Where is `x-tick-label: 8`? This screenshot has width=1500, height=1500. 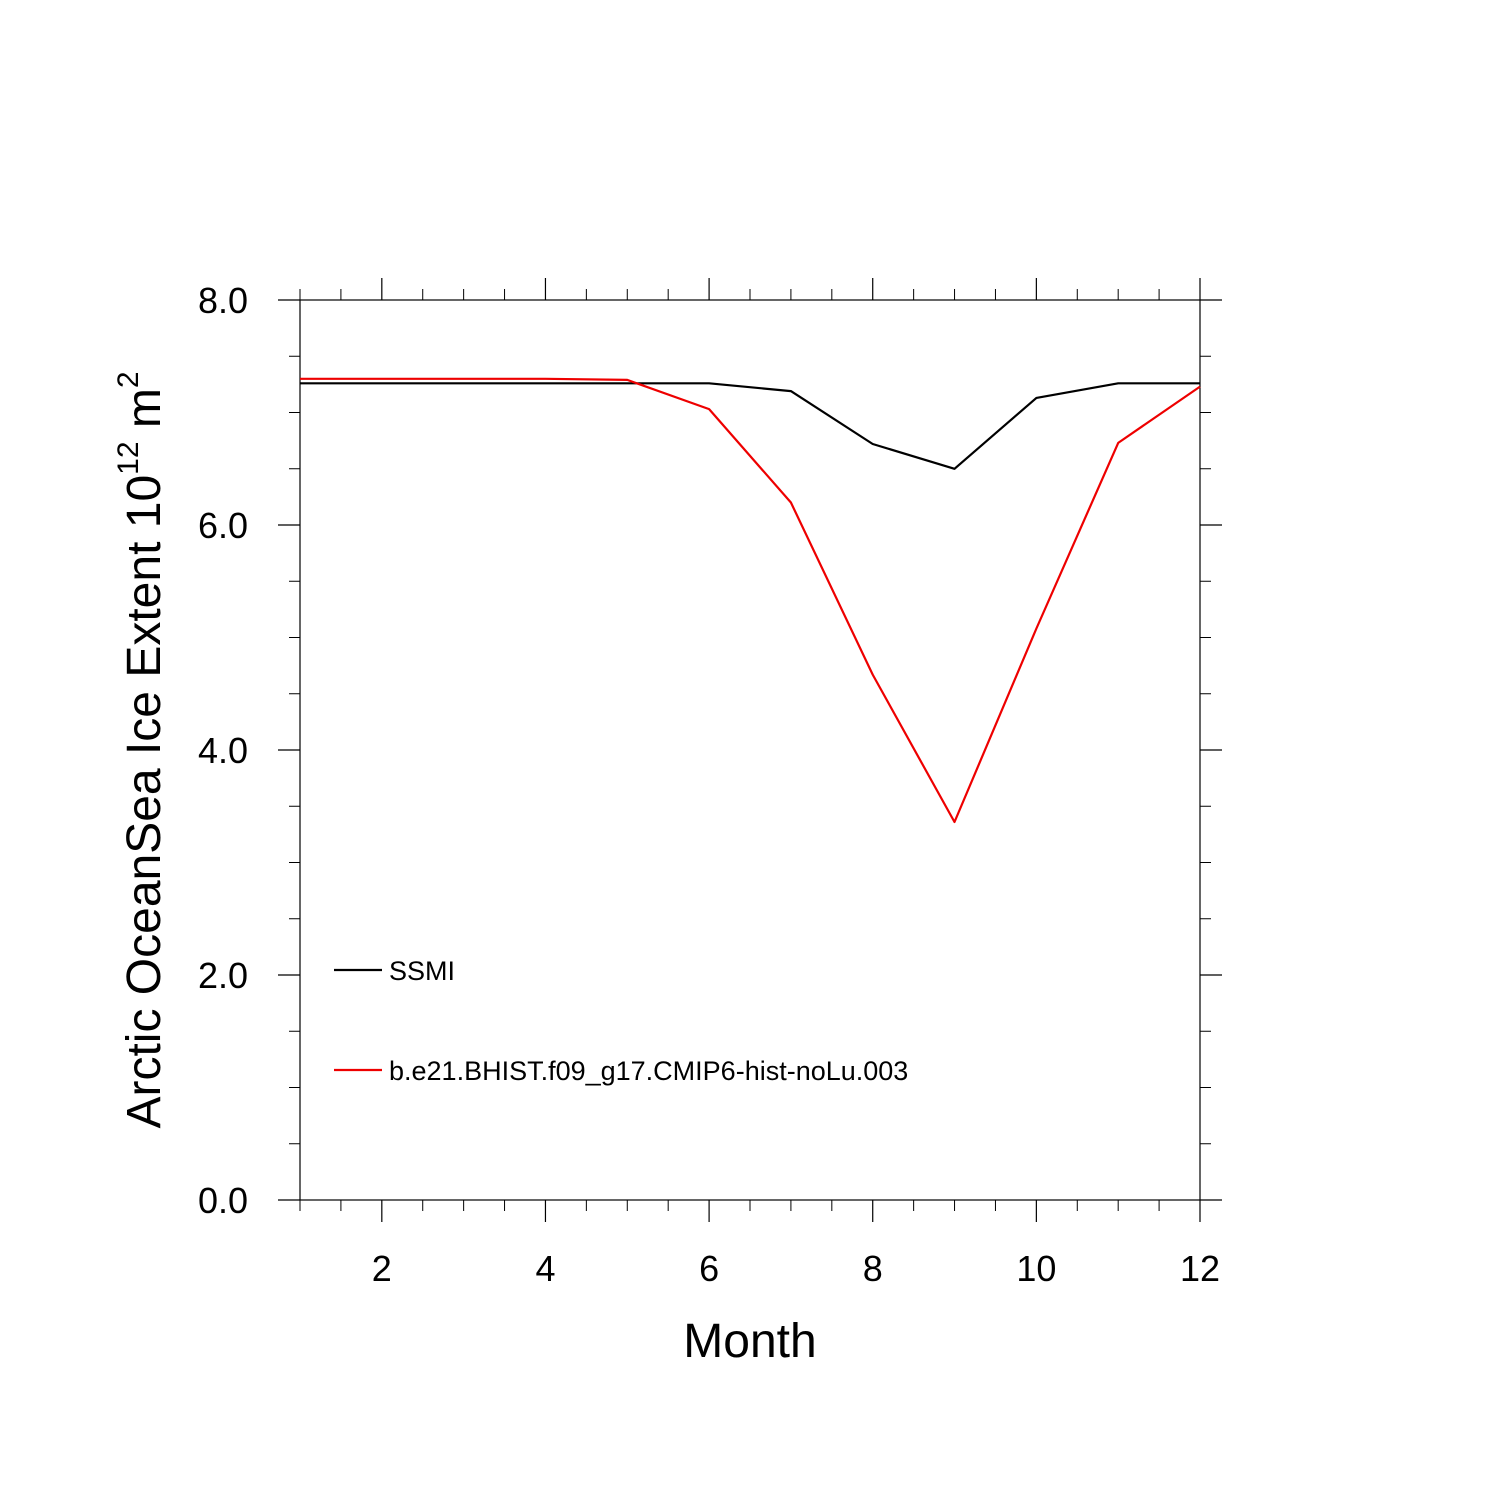 x-tick-label: 8 is located at coordinates (873, 1268).